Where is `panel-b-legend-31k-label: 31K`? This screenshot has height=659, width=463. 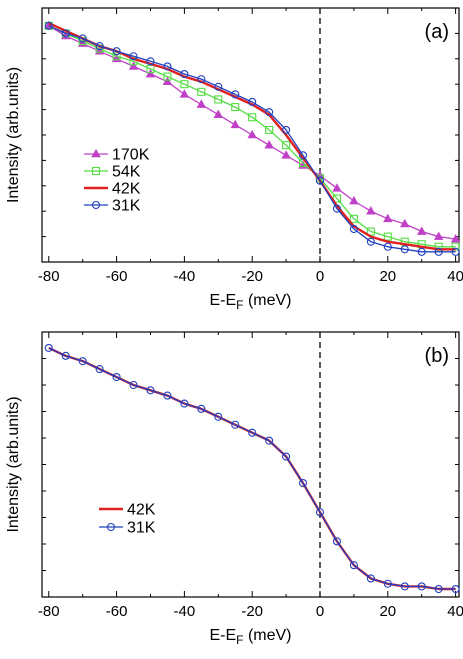
panel-b-legend-31k-label: 31K is located at coordinates (141, 528).